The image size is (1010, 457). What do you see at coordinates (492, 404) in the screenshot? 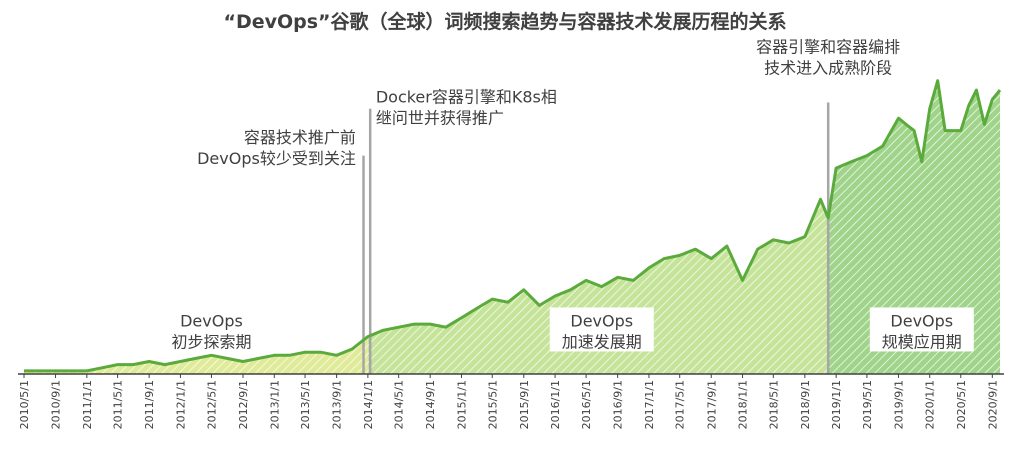
I see `x-tick-label: 2015/5/1` at bounding box center [492, 404].